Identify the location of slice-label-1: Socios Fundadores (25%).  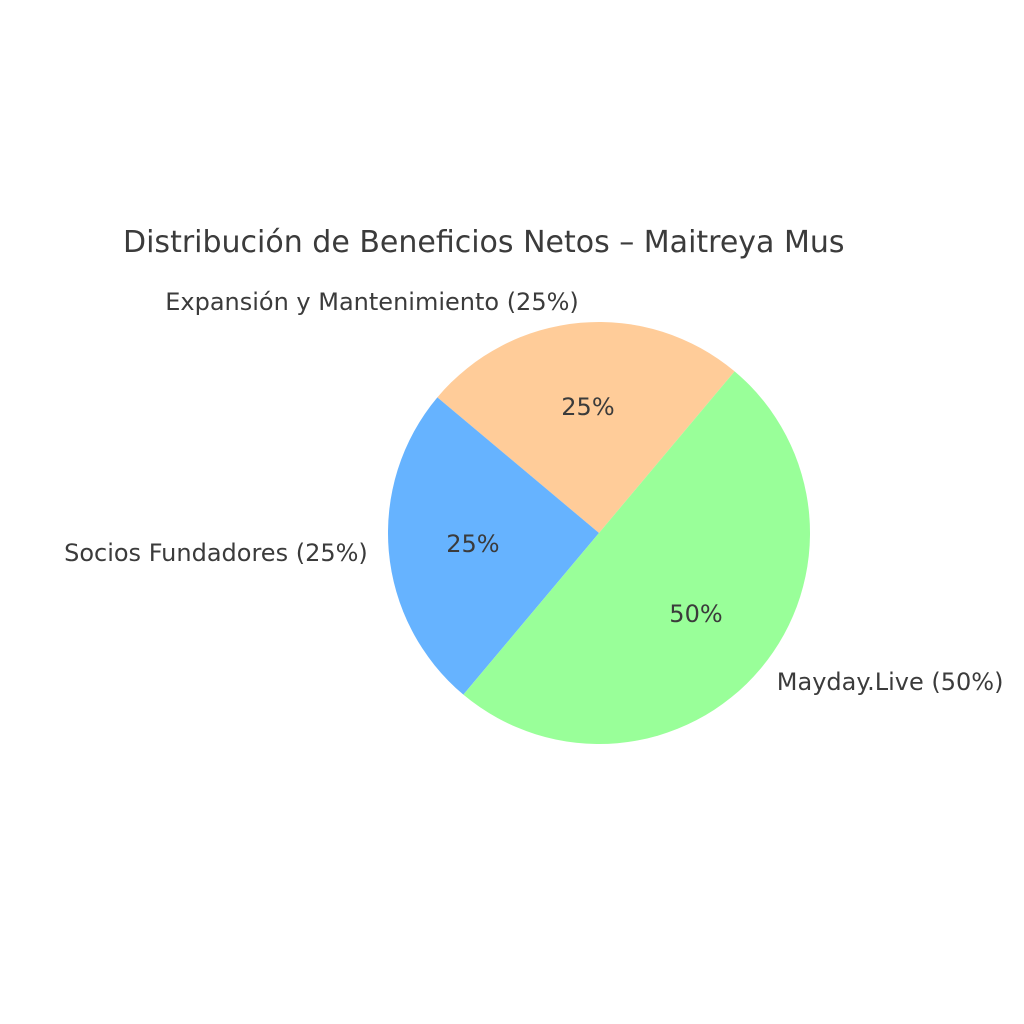
(216, 553).